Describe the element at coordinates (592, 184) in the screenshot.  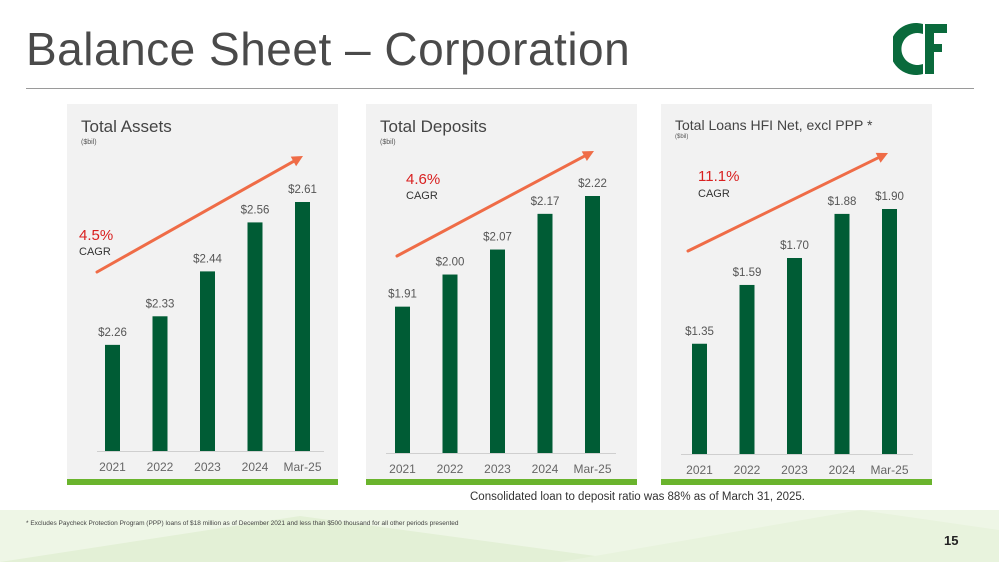
I see `bar-value-label: $2.22` at that location.